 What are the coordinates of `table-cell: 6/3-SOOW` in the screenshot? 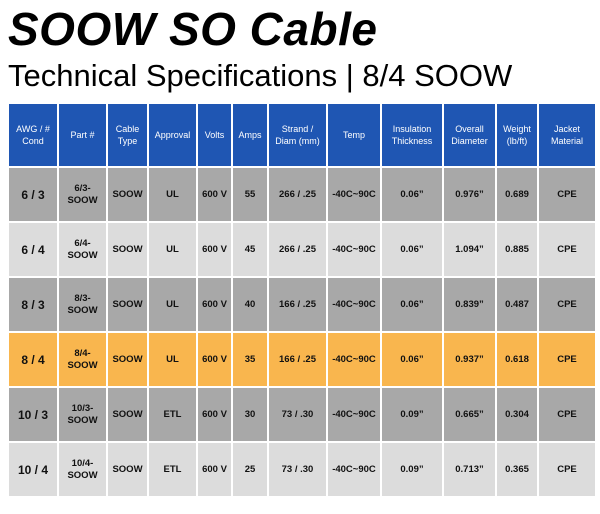 It's located at (82, 194).